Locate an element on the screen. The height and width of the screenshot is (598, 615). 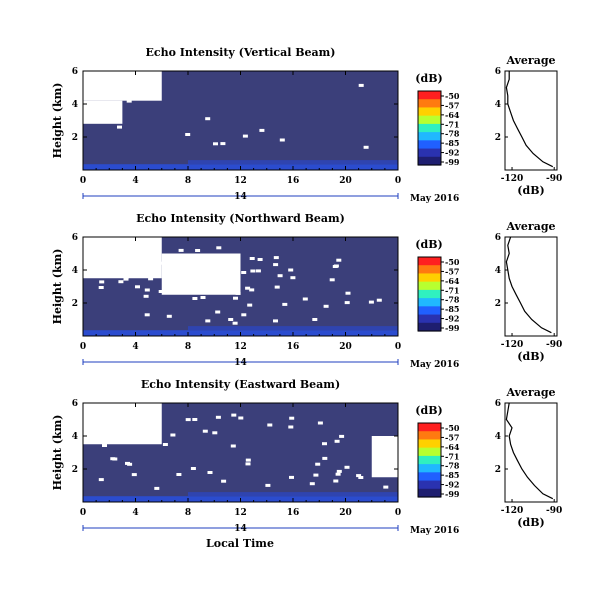
x-tick-label: 12 is located at coordinates (240, 347).